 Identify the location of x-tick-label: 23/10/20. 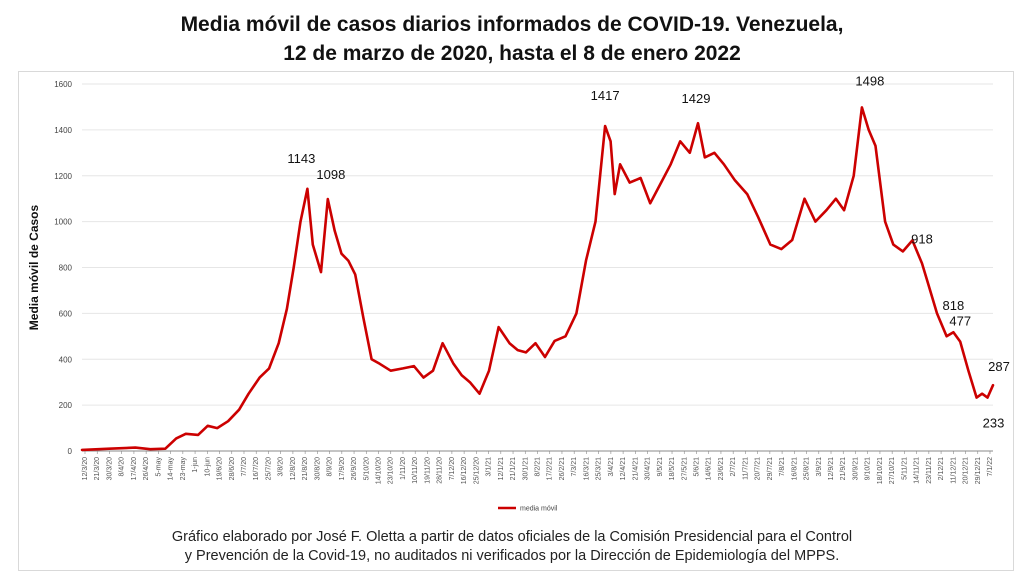
(391, 470).